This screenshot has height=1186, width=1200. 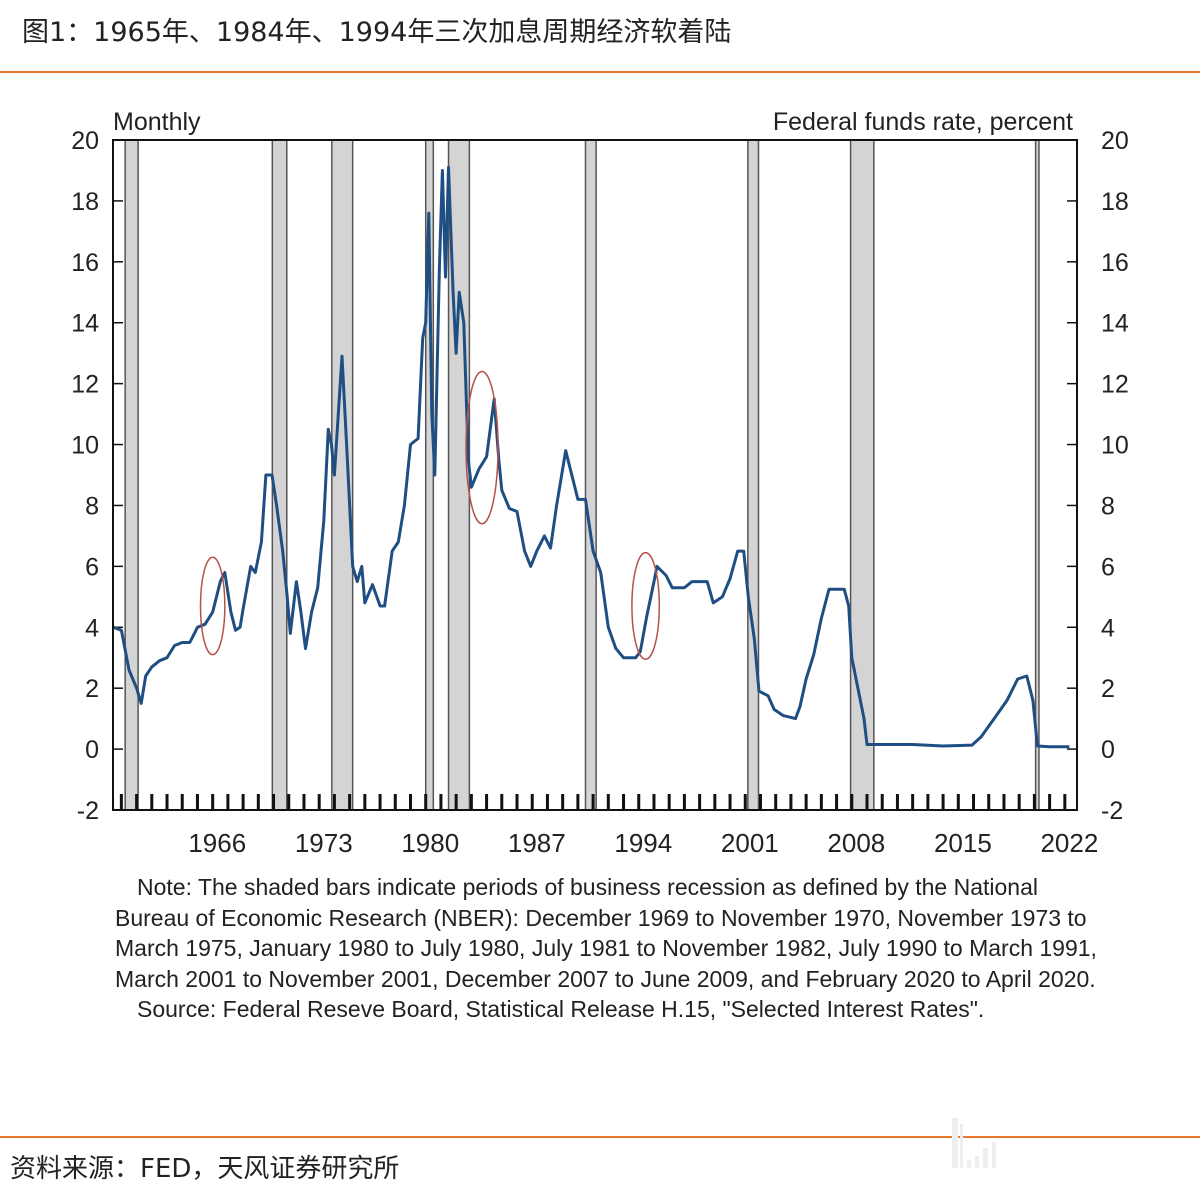 What do you see at coordinates (923, 122) in the screenshot?
I see `right-axis-label: Federal funds rate, percent` at bounding box center [923, 122].